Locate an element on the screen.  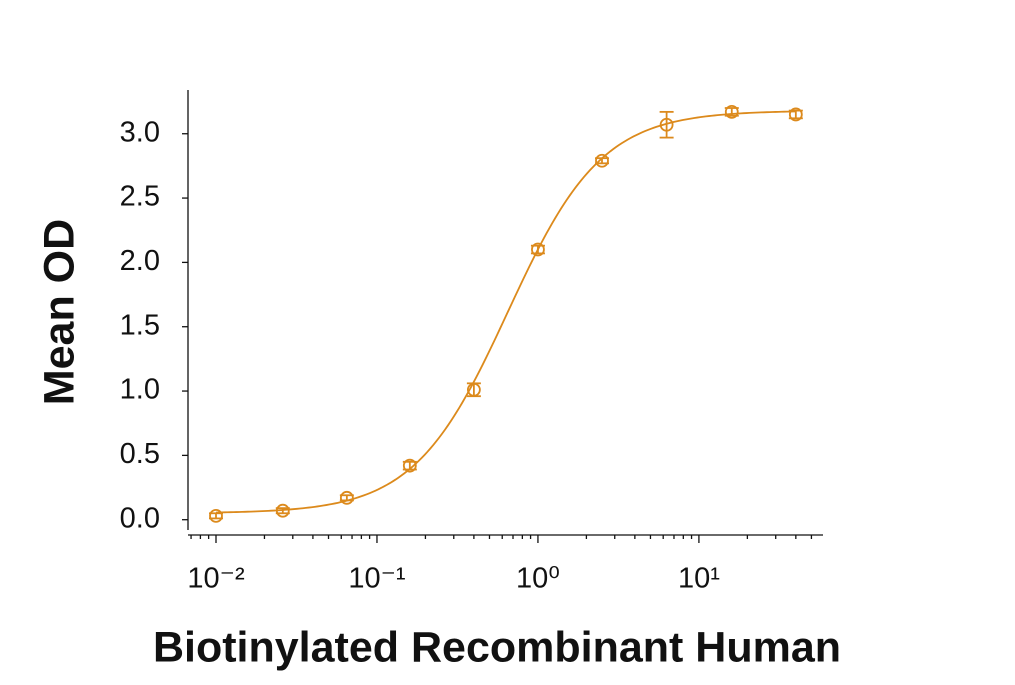
y-tick-label: 0.0 is located at coordinates (140, 518).